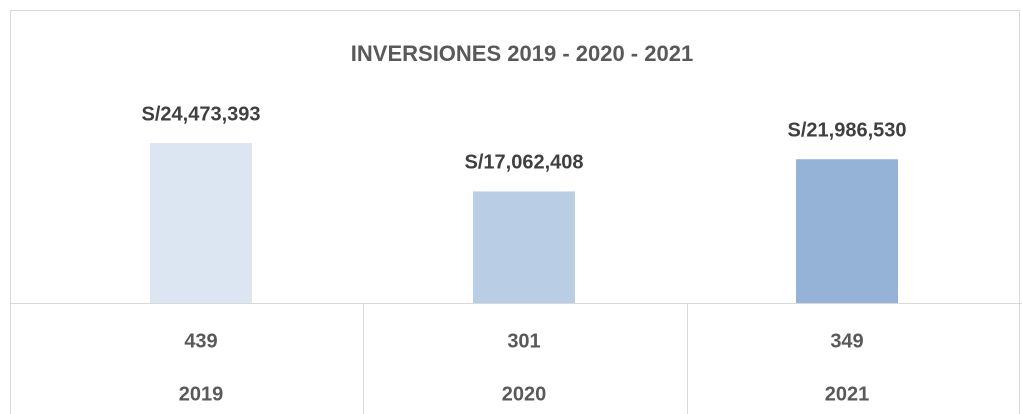 The width and height of the screenshot is (1022, 414). What do you see at coordinates (201, 394) in the screenshot?
I see `x-tick-label: 2019` at bounding box center [201, 394].